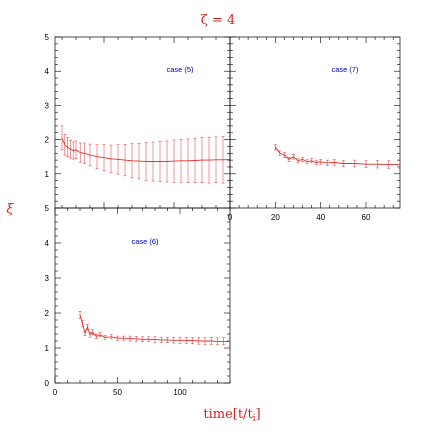 The width and height of the screenshot is (436, 436). Describe the element at coordinates (228, 414) in the screenshot. I see `x-axis-label-main: time[t/t` at that location.